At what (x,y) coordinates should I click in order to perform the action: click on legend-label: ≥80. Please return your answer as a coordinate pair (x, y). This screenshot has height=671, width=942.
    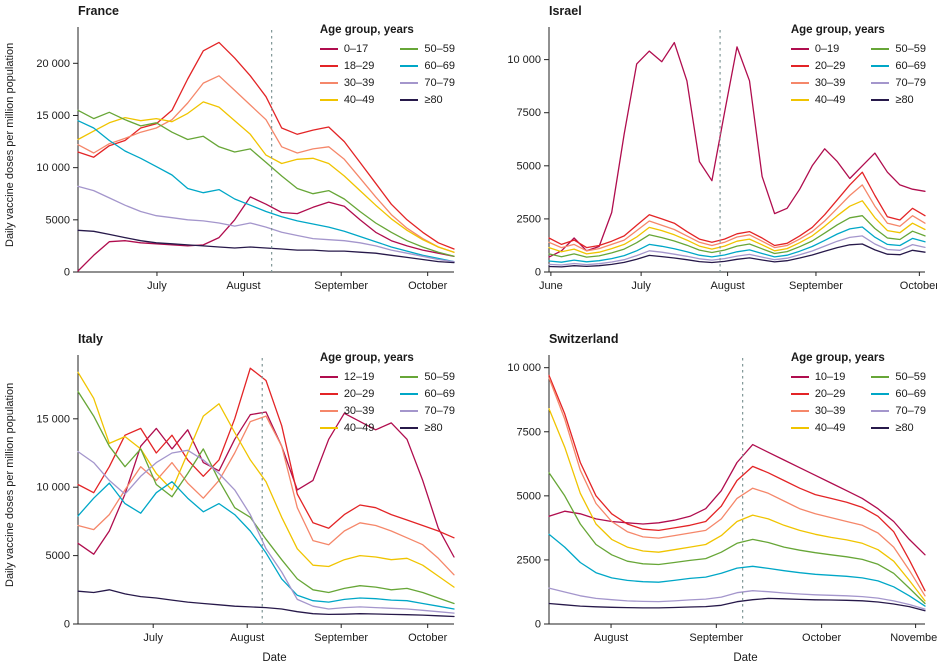
    Looking at the image, I should click on (904, 99).